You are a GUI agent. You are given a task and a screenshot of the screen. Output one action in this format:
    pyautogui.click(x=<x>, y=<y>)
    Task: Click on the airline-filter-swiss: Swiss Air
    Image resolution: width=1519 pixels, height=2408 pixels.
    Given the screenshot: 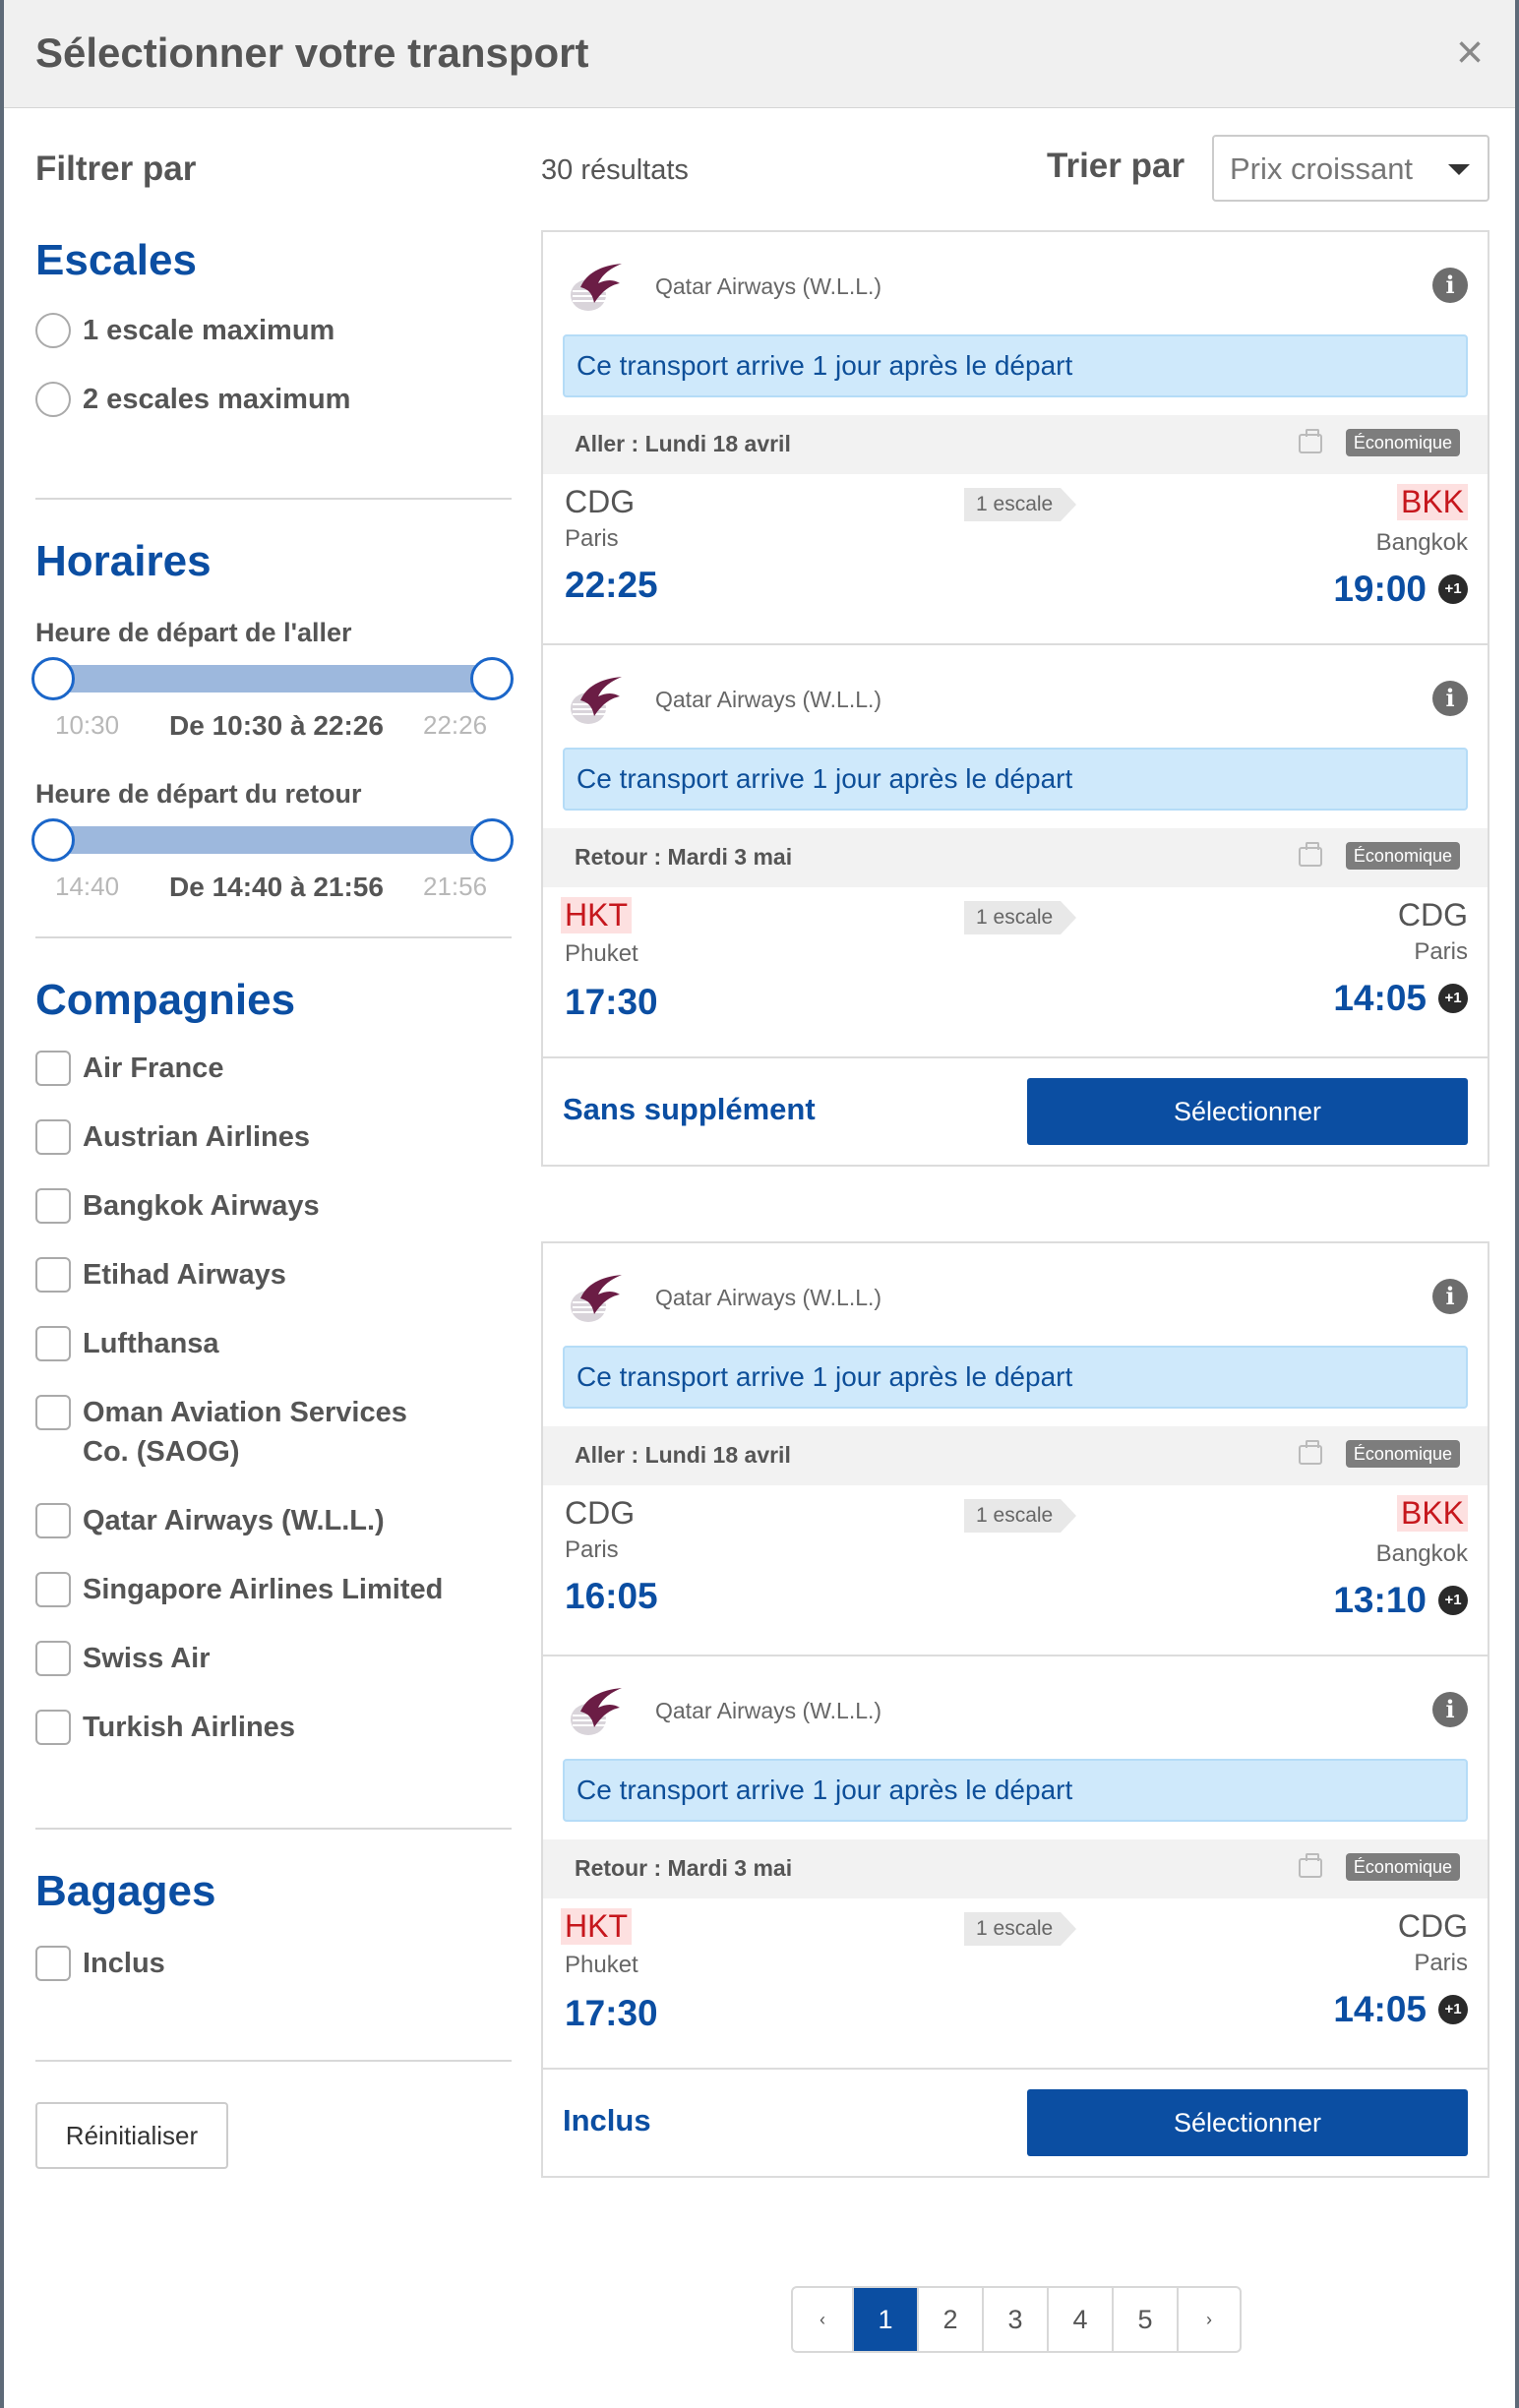 What is the action you would take?
    pyautogui.click(x=122, y=1658)
    